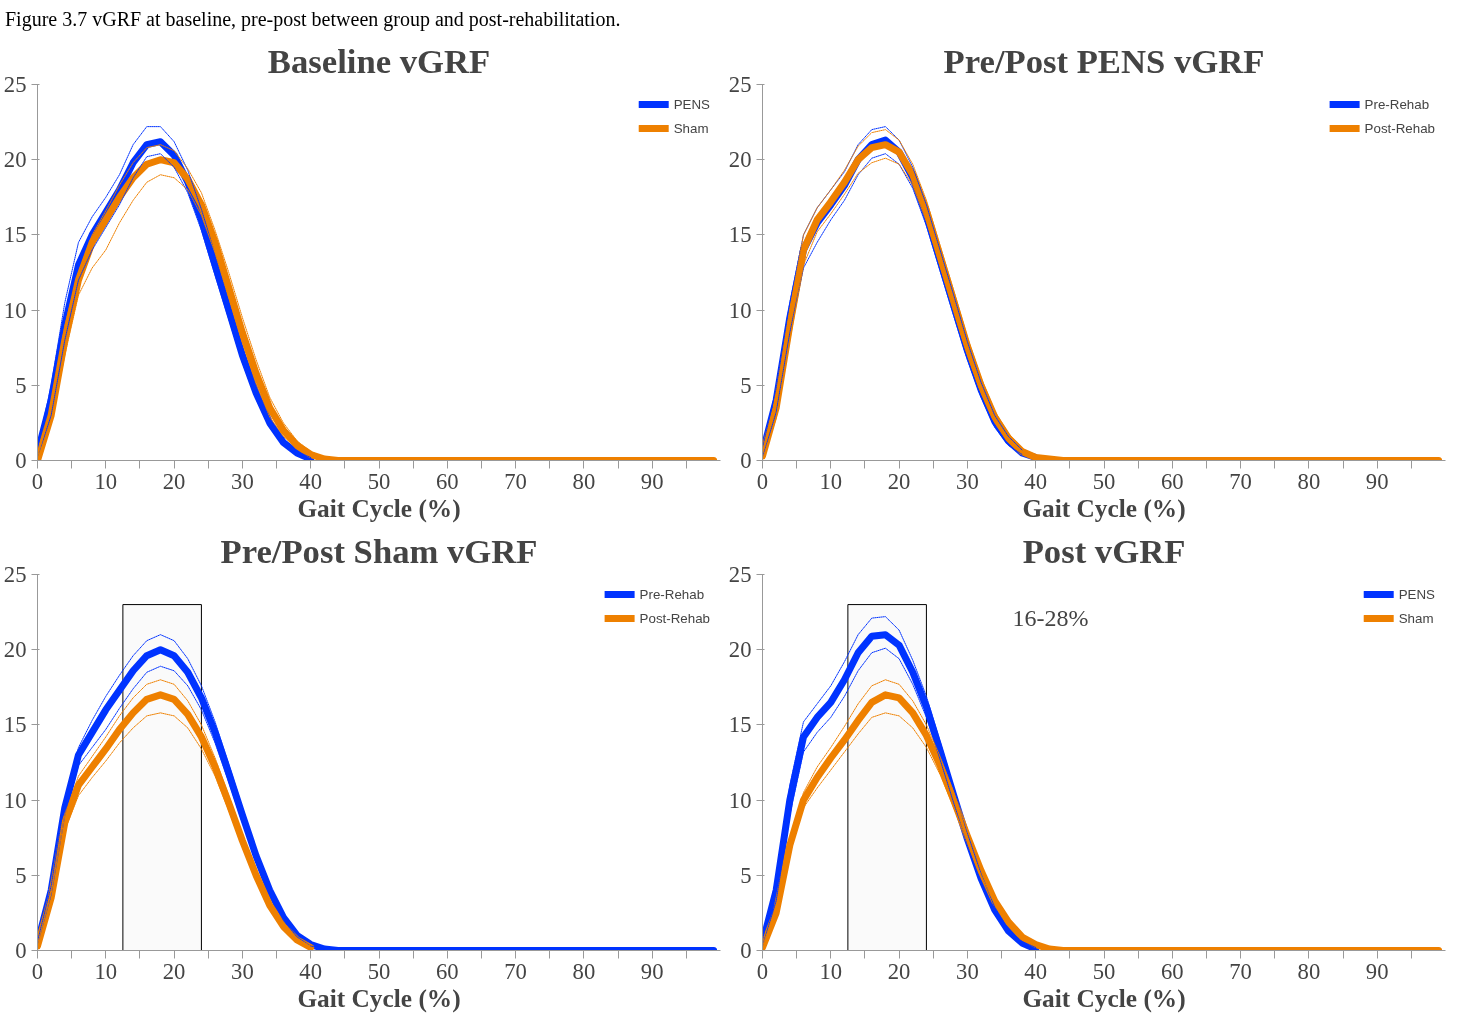 The height and width of the screenshot is (1029, 1469). Describe the element at coordinates (313, 20) in the screenshot. I see `caption: Figure 3.7 vGRF at baseline, pre-post between group and post-rehabilitation.` at that location.